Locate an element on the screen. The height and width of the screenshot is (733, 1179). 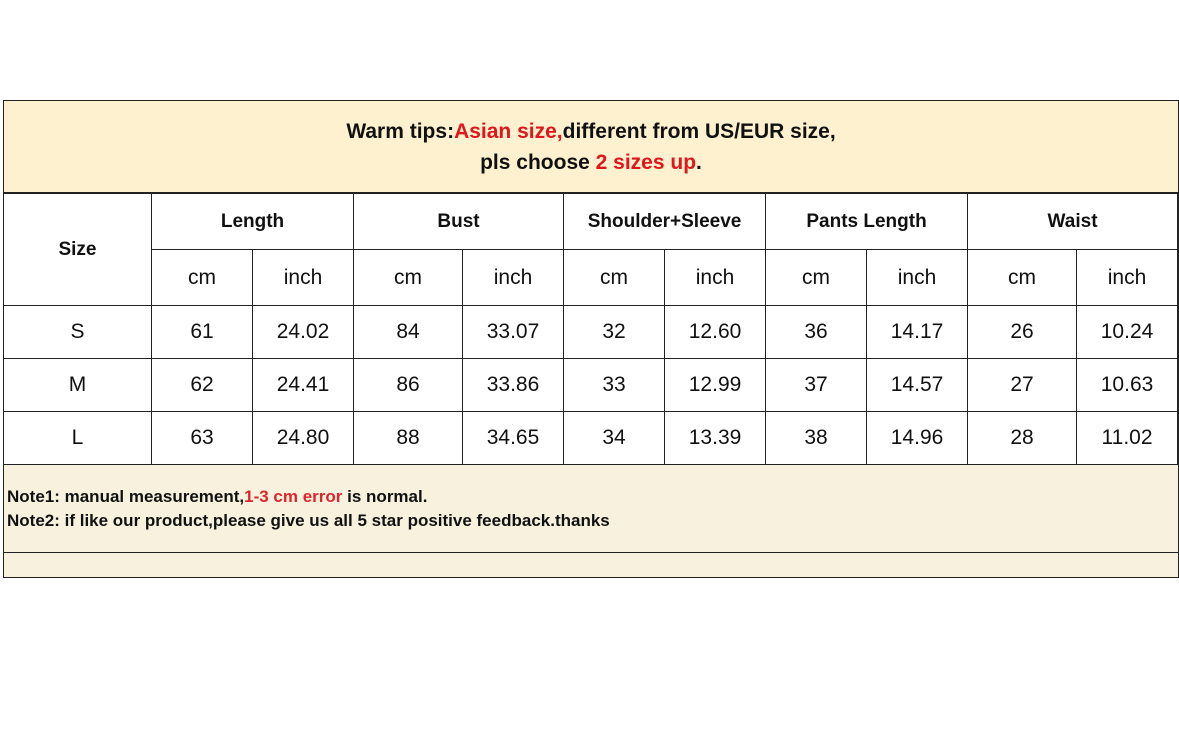
group-header: Shoulder+Sleeve is located at coordinates (665, 221).